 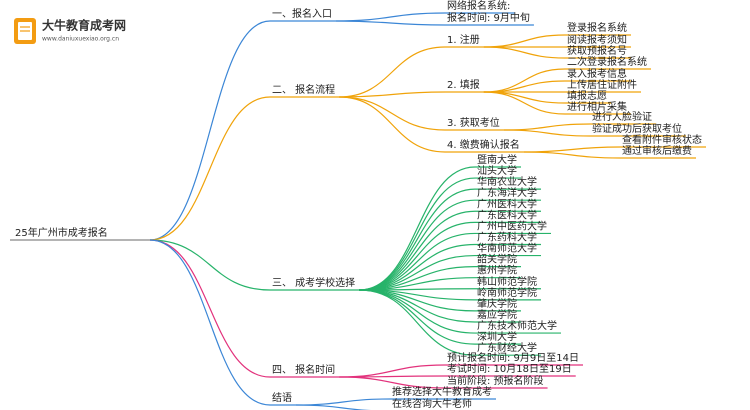 What do you see at coordinates (597, 73) in the screenshot?
I see `leaf-label: 录入报考信息` at bounding box center [597, 73].